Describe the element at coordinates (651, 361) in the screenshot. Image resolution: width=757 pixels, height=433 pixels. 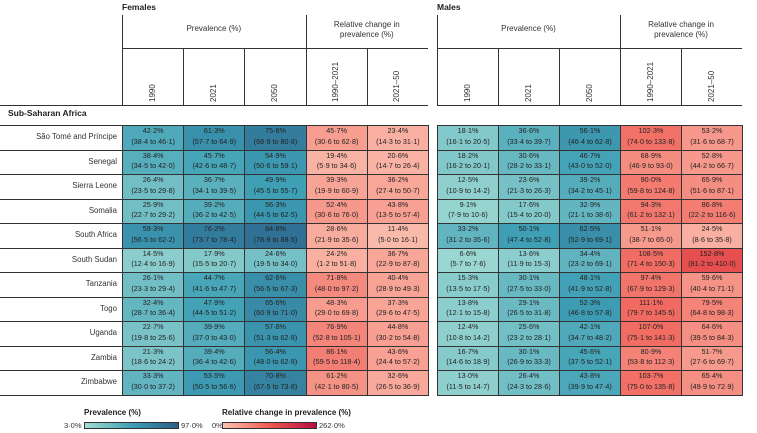
I see `cell-uncertainty-interval: (53·8 to 112·3)` at that location.